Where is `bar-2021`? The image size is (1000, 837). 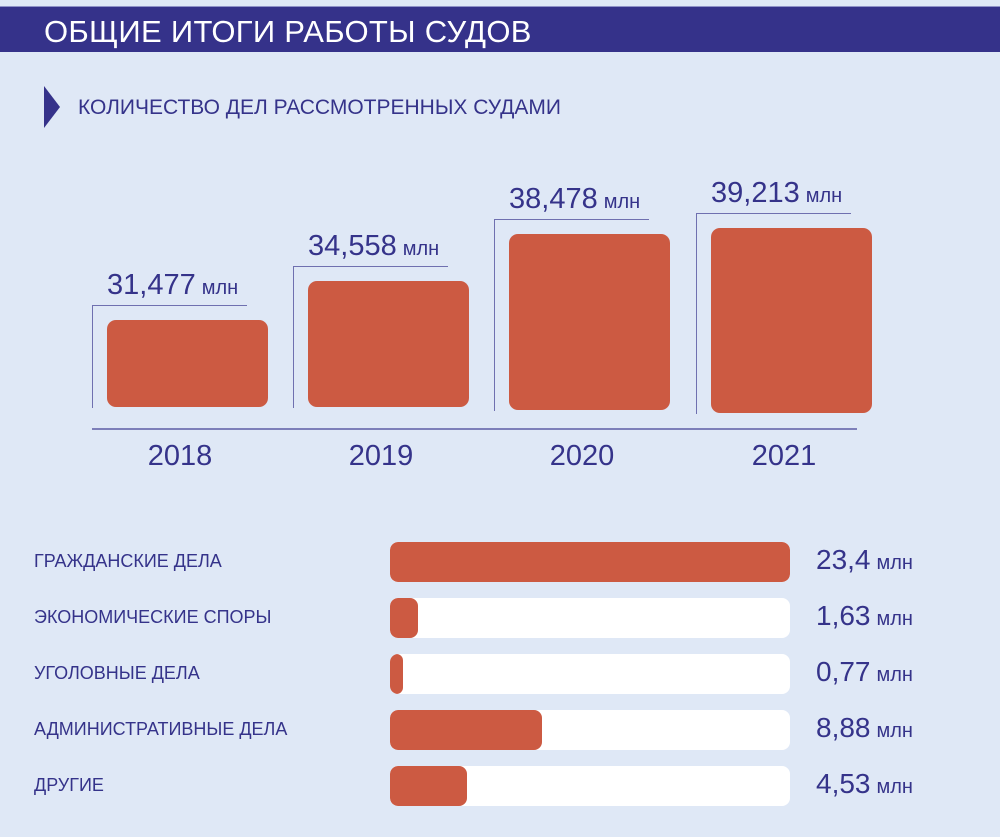 bar-2021 is located at coordinates (791, 320).